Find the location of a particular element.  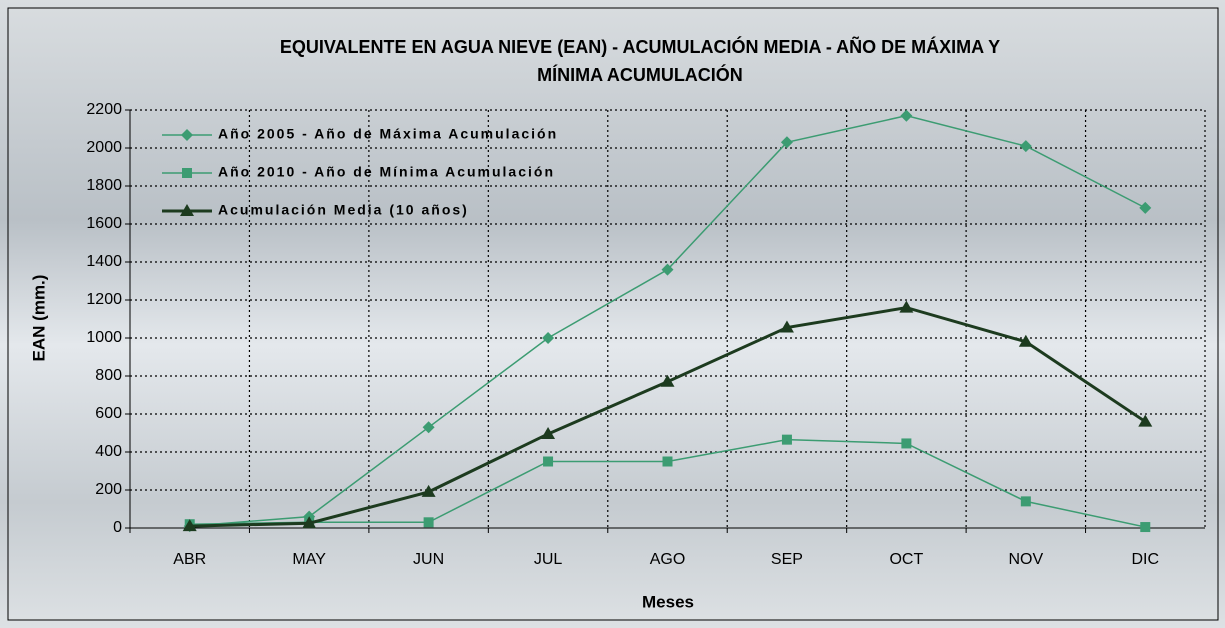

x-axis-label: Meses is located at coordinates (668, 601).